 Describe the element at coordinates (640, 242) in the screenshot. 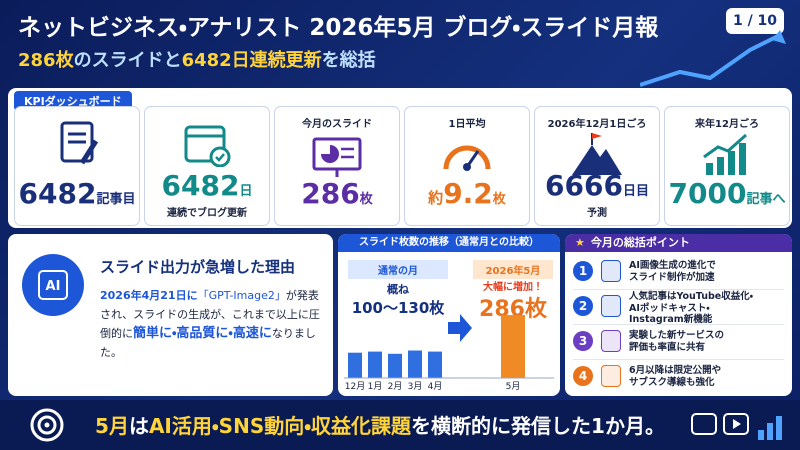

I see `points-title: 今月の総括ポイント` at that location.